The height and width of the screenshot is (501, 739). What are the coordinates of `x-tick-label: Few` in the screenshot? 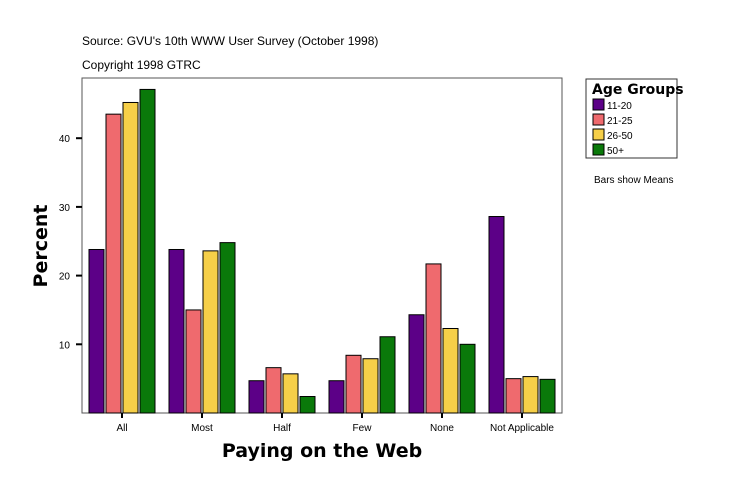 It's located at (363, 428).